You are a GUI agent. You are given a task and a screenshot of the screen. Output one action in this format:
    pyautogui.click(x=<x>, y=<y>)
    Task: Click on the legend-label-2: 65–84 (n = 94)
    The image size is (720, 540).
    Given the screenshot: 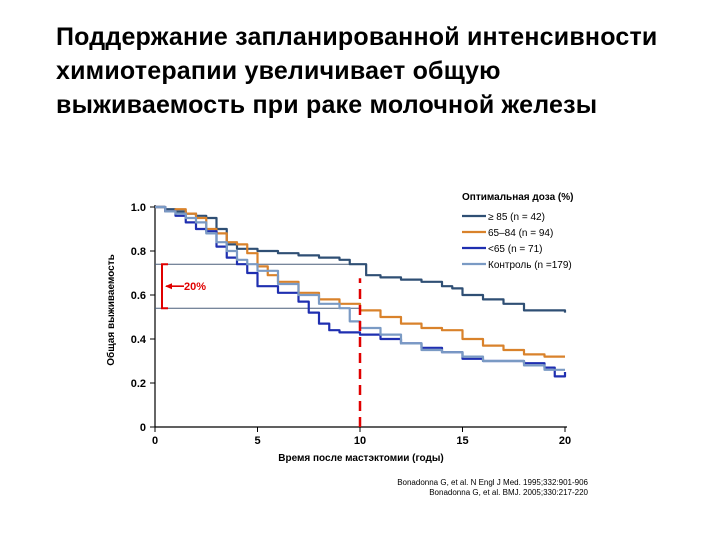 What is the action you would take?
    pyautogui.click(x=520, y=233)
    